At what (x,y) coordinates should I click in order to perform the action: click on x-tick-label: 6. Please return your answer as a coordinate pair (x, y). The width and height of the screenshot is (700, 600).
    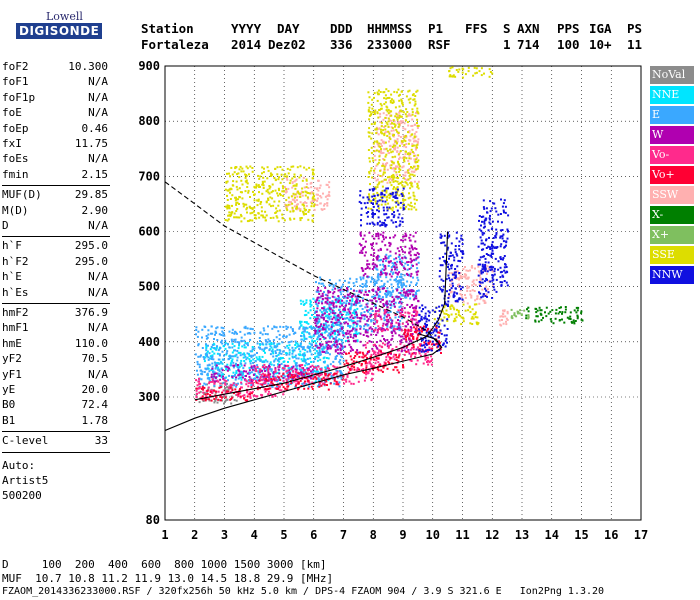
    Looking at the image, I should click on (313, 535).